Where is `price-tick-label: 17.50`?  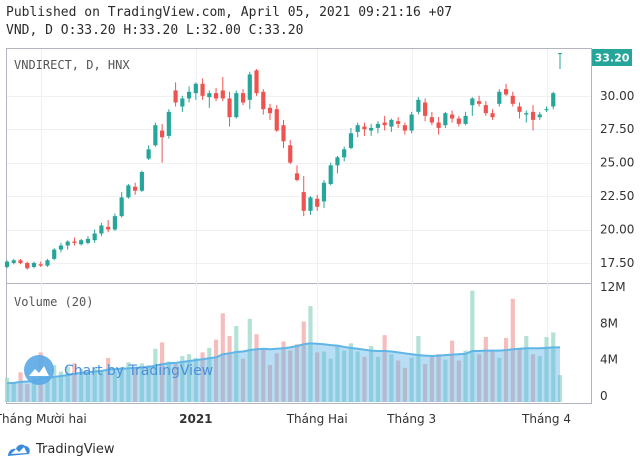 price-tick-label: 17.50 is located at coordinates (617, 263).